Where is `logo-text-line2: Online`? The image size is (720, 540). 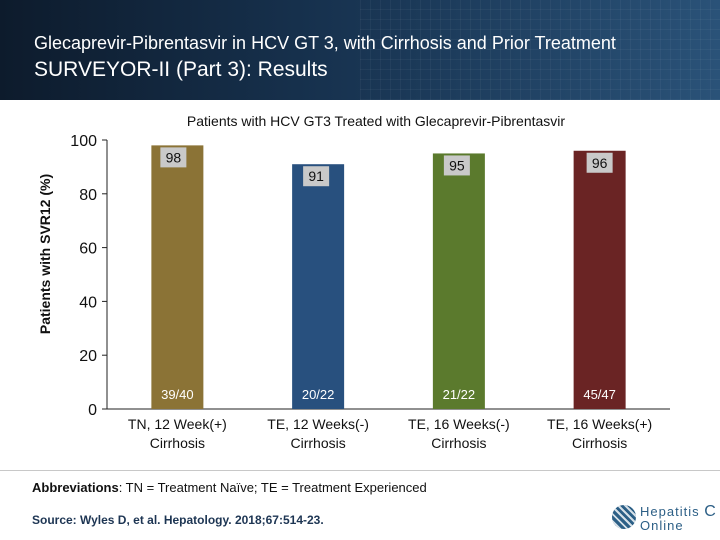
logo-text-line2: Online is located at coordinates (662, 525).